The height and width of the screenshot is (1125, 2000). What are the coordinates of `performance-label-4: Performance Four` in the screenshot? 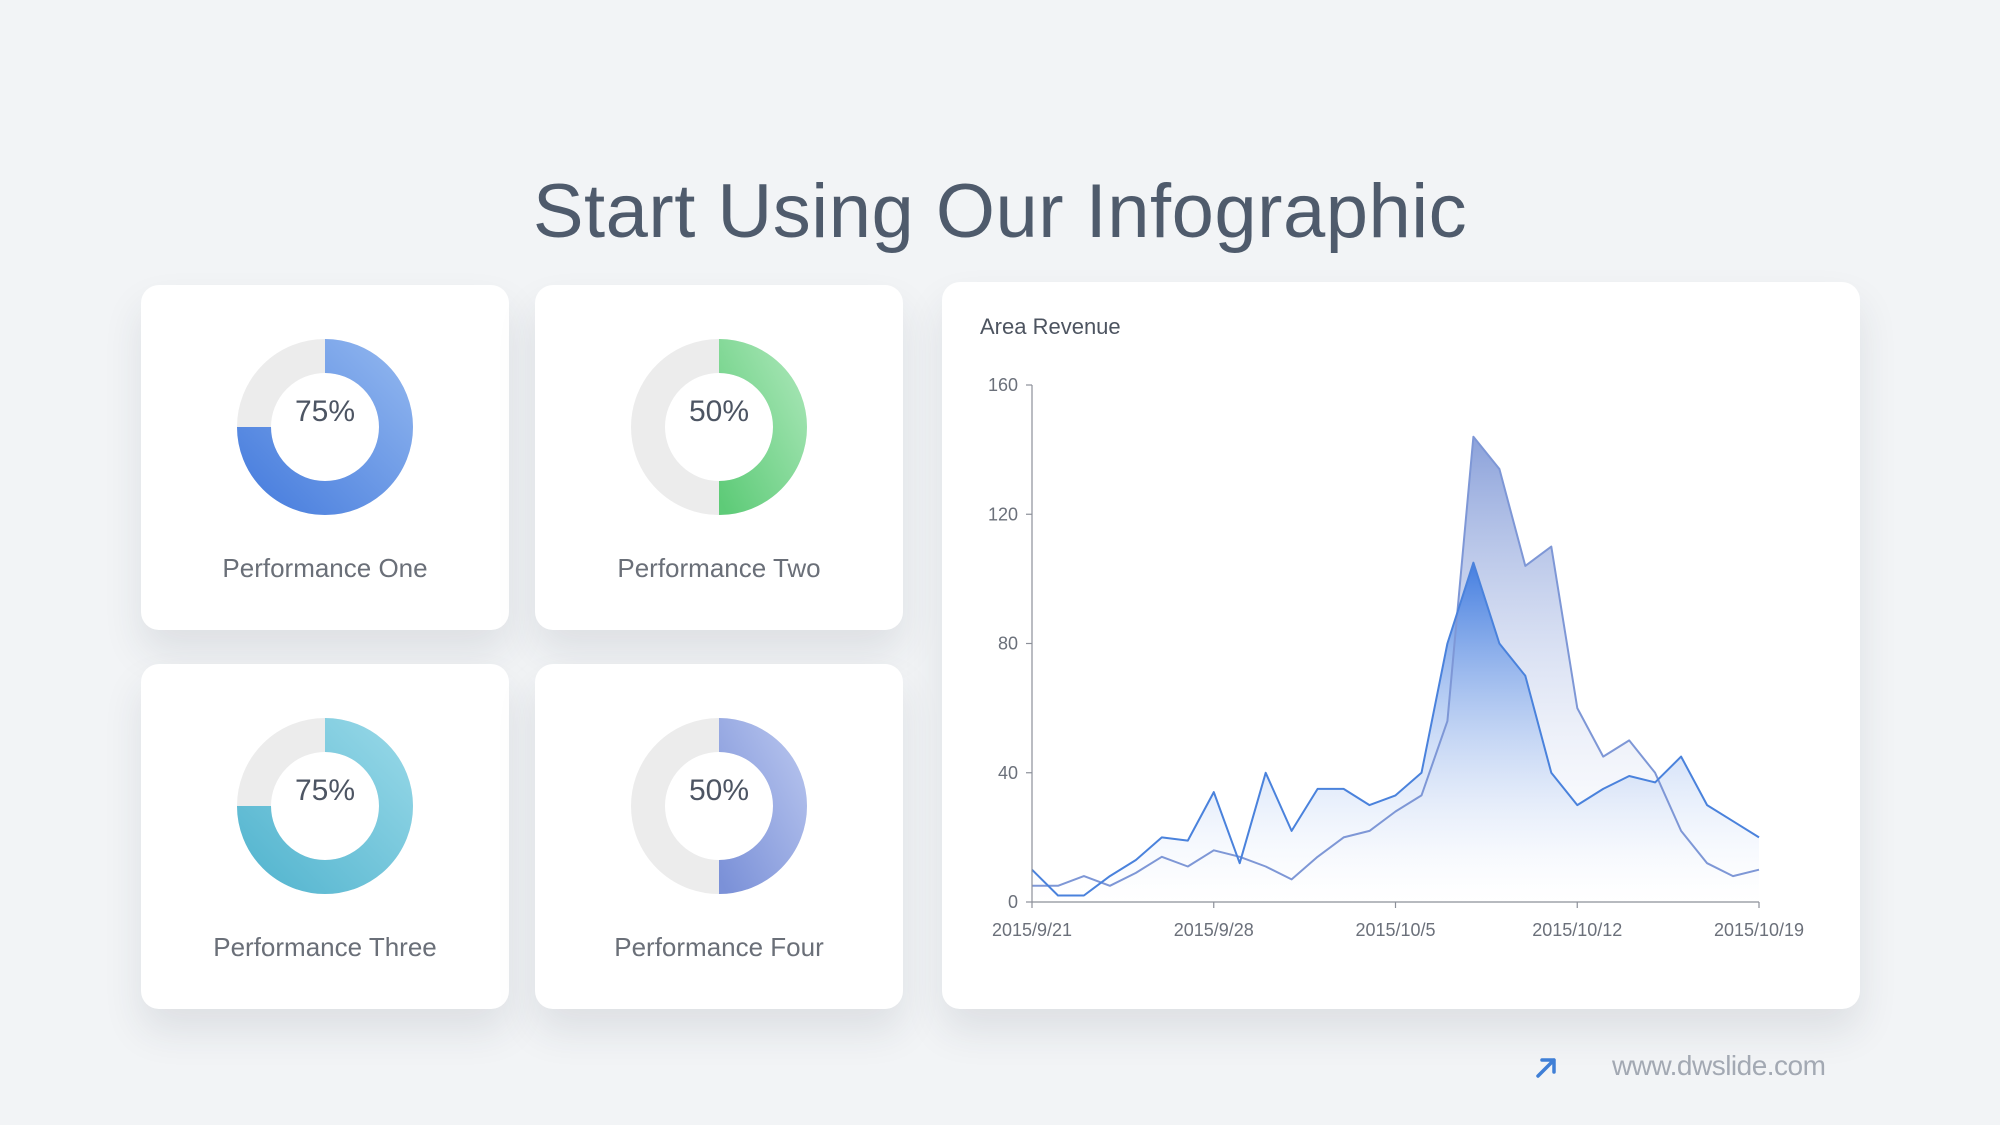 It's located at (719, 947).